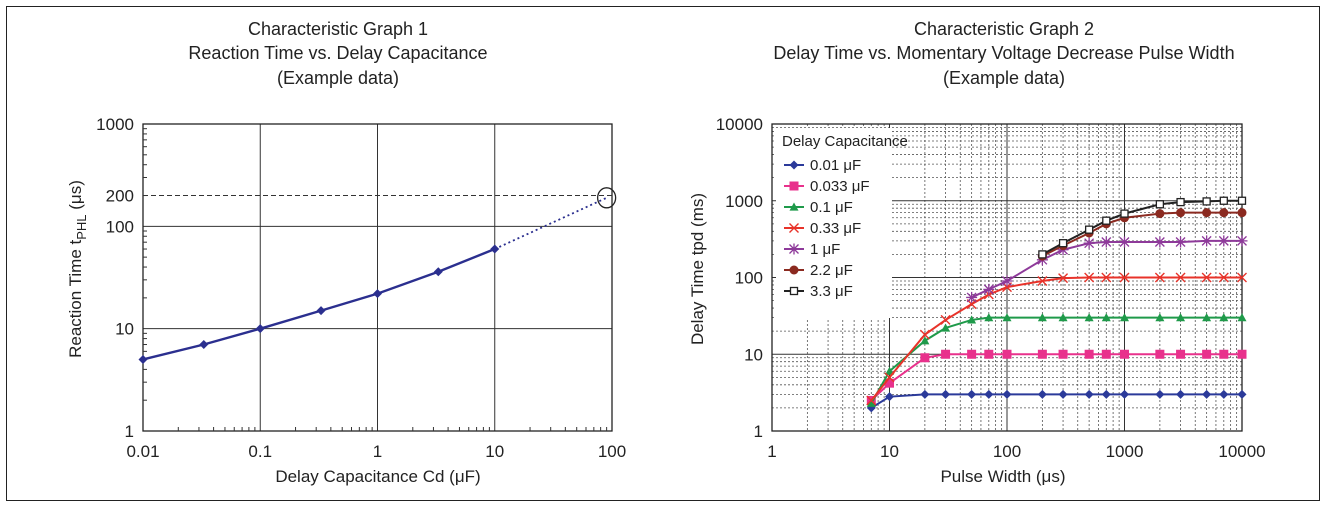 The width and height of the screenshot is (1328, 509). I want to click on chart1-xtick-label: 0.01, so click(142, 451).